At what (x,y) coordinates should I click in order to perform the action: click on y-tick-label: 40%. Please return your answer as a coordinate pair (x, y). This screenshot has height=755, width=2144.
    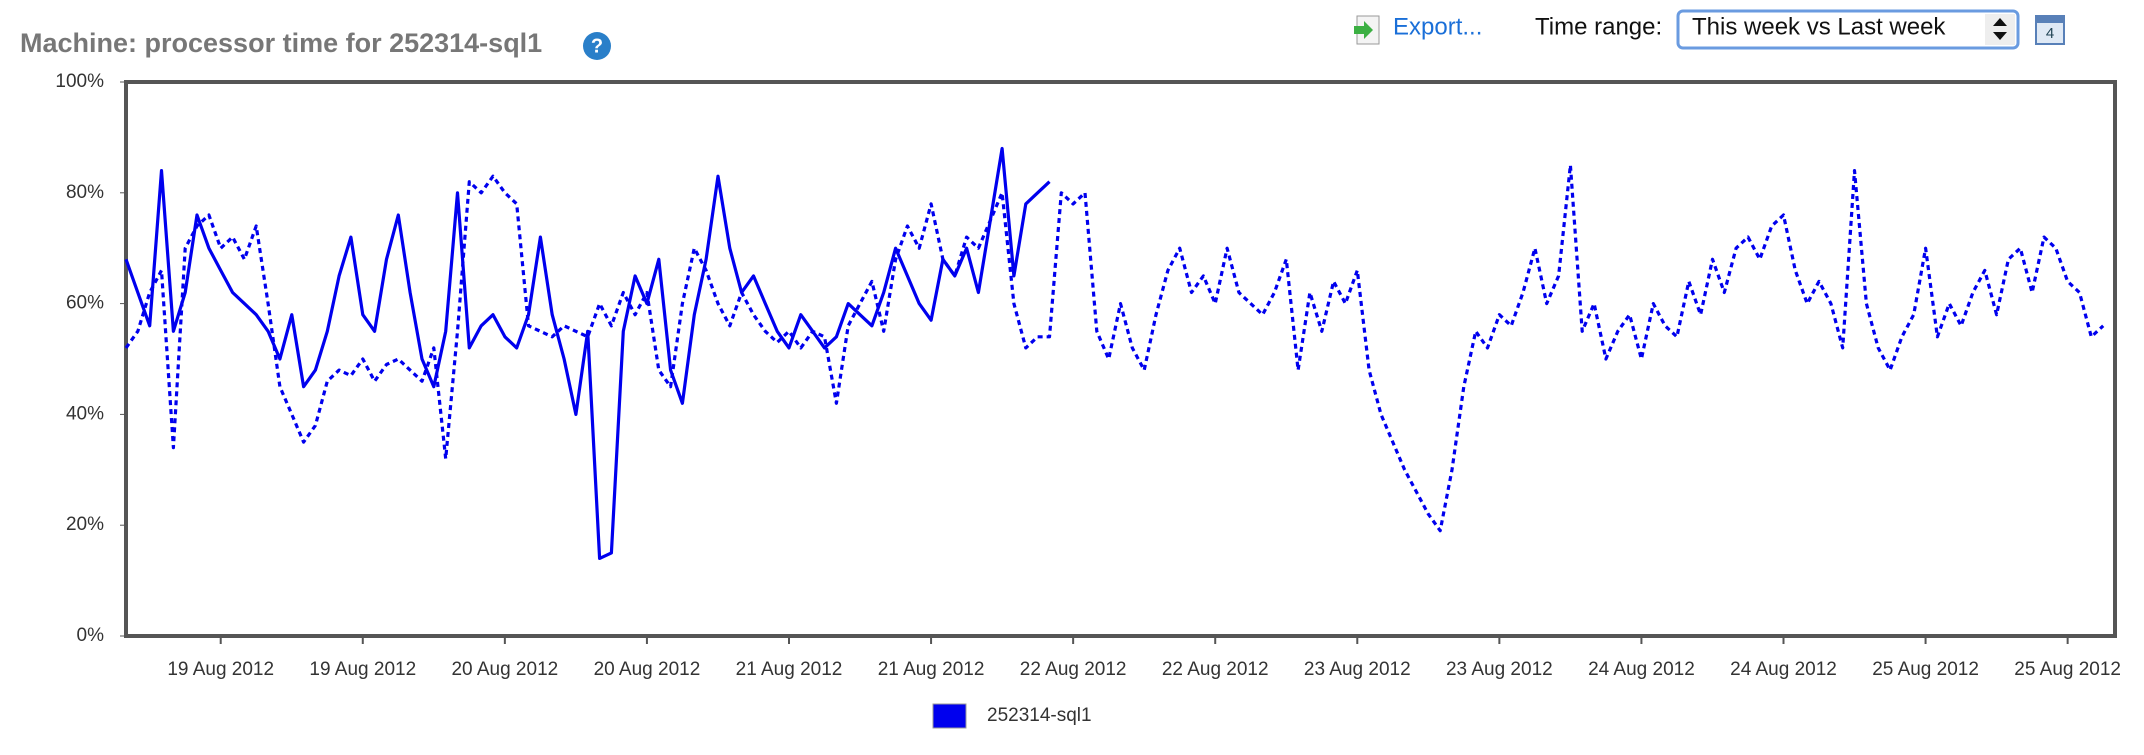
    Looking at the image, I should click on (85, 413).